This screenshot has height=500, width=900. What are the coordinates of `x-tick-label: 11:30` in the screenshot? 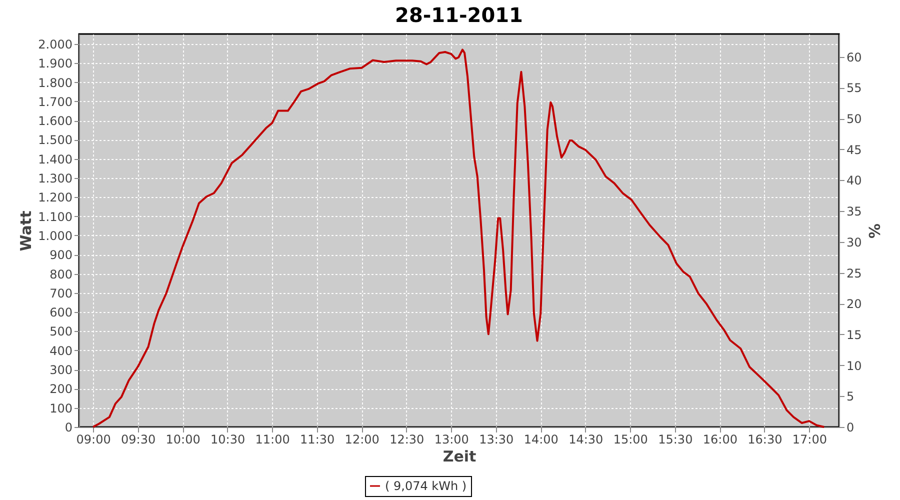 It's located at (317, 439).